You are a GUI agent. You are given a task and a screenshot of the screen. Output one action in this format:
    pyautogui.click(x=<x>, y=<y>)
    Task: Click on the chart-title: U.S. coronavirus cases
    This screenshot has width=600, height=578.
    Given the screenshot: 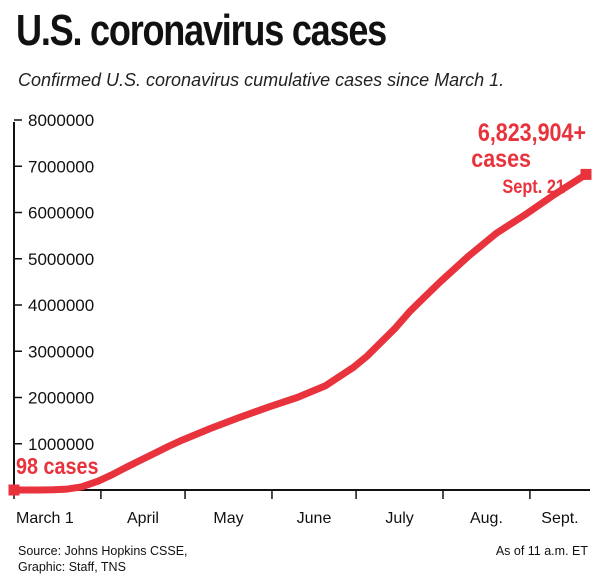 What is the action you would take?
    pyautogui.click(x=201, y=30)
    